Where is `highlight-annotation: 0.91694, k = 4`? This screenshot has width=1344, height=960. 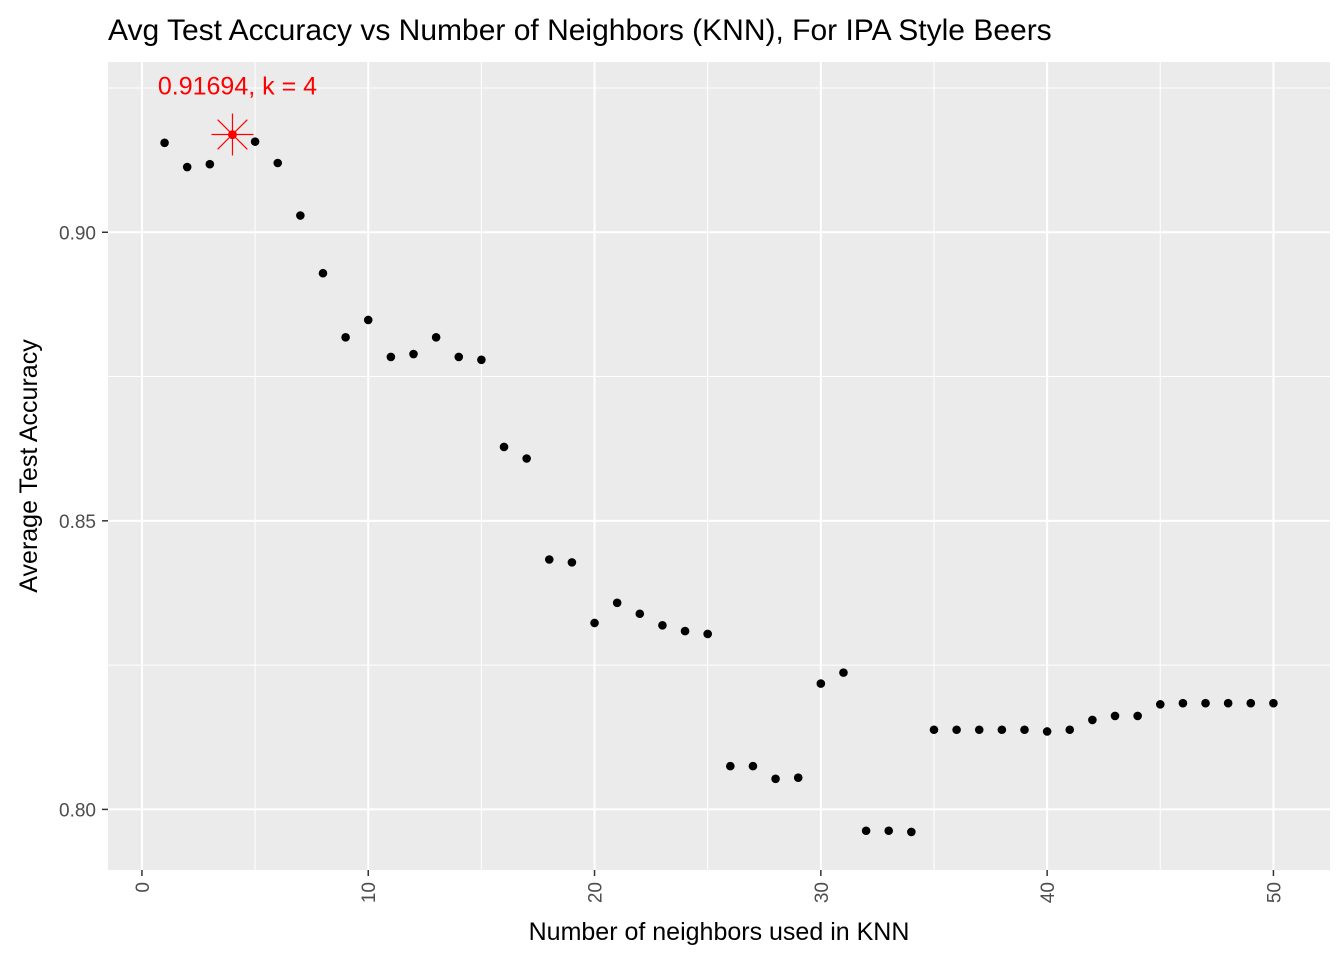 highlight-annotation: 0.91694, k = 4 is located at coordinates (237, 86).